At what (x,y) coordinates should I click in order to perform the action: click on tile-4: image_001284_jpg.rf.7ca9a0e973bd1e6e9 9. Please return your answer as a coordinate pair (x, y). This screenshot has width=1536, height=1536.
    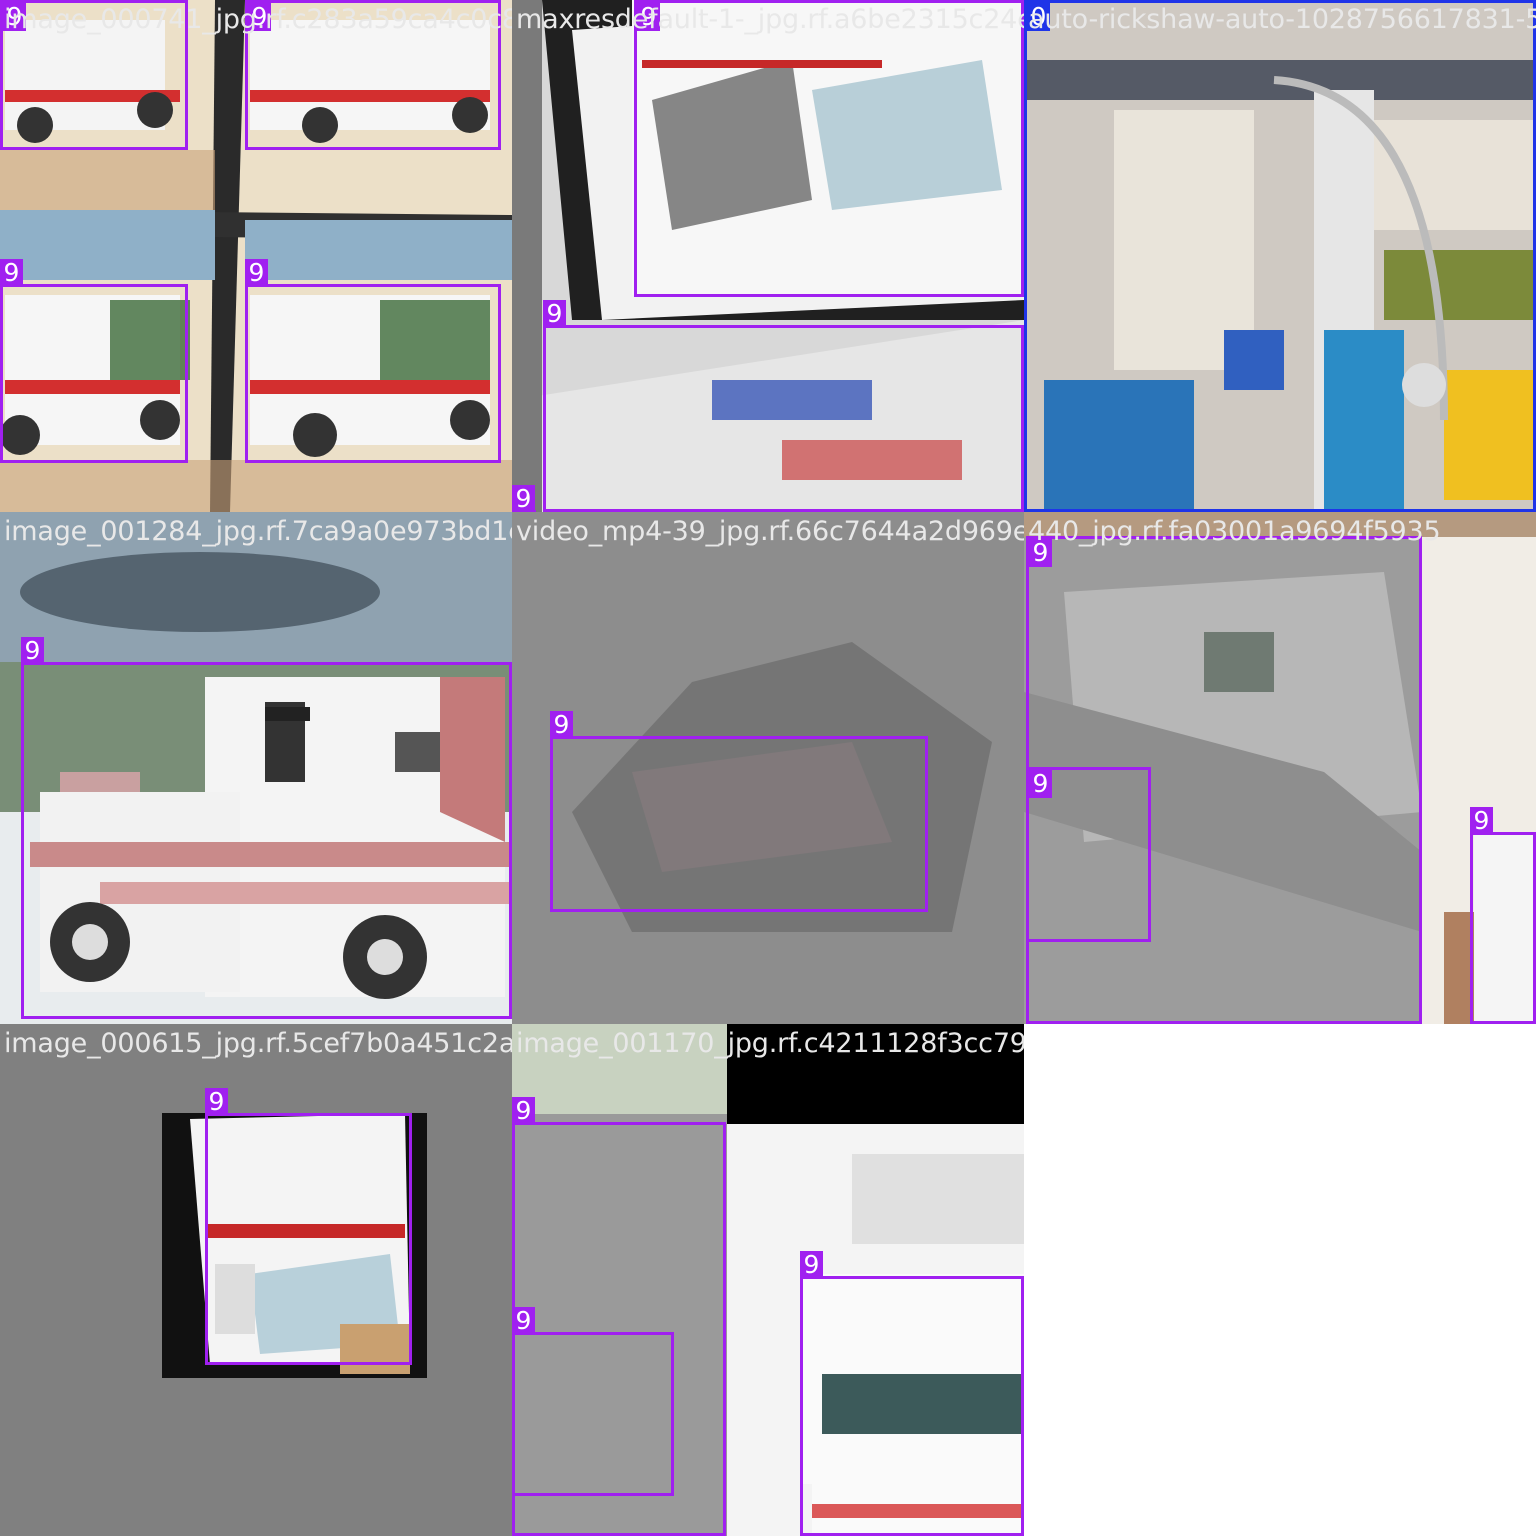
    Looking at the image, I should click on (256, 768).